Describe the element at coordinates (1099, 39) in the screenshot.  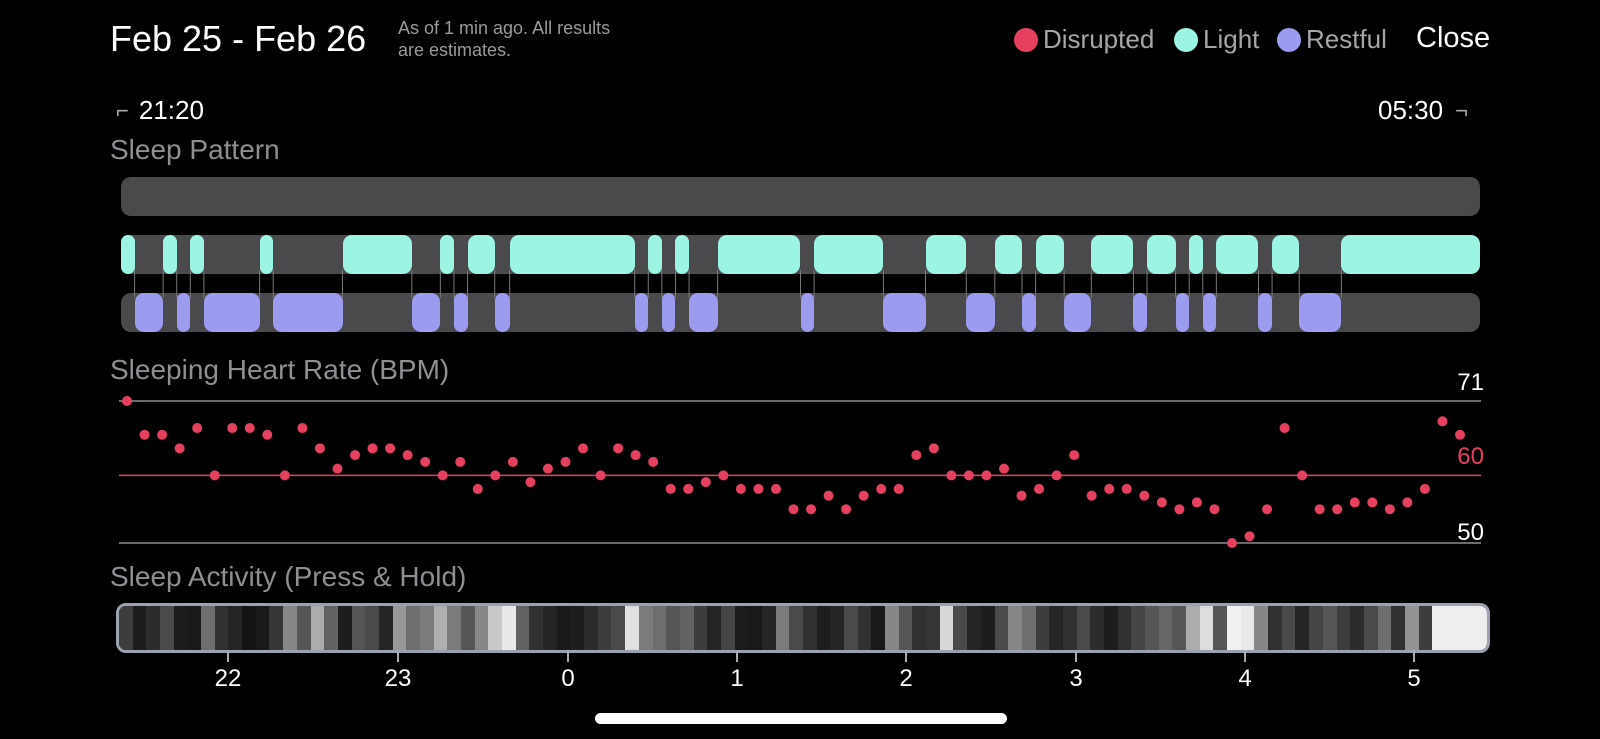
I see `legend-disrupted-label: Disrupted` at that location.